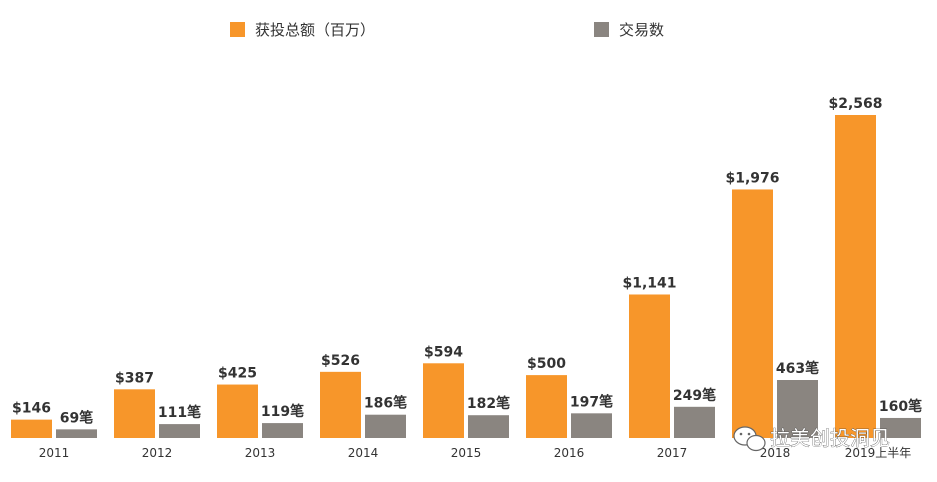 This screenshot has height=482, width=937. I want to click on value-label-amount-2016: $500, so click(546, 364).